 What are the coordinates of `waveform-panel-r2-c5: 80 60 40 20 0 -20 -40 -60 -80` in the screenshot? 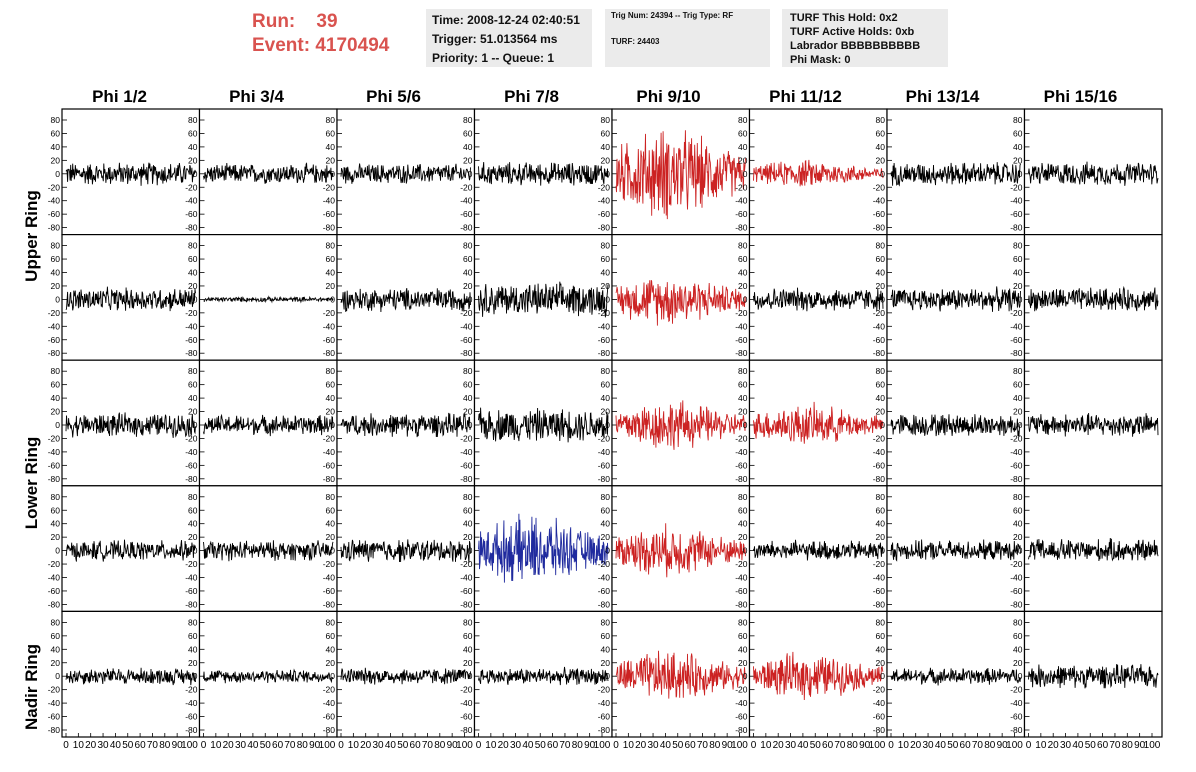 It's located at (674, 297).